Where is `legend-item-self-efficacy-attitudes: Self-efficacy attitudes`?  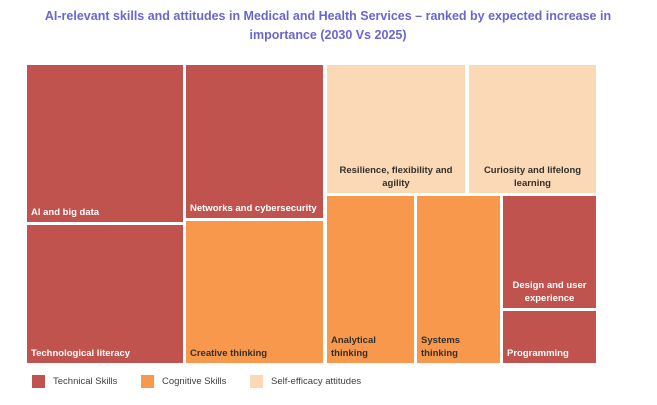 legend-item-self-efficacy-attitudes: Self-efficacy attitudes is located at coordinates (305, 381).